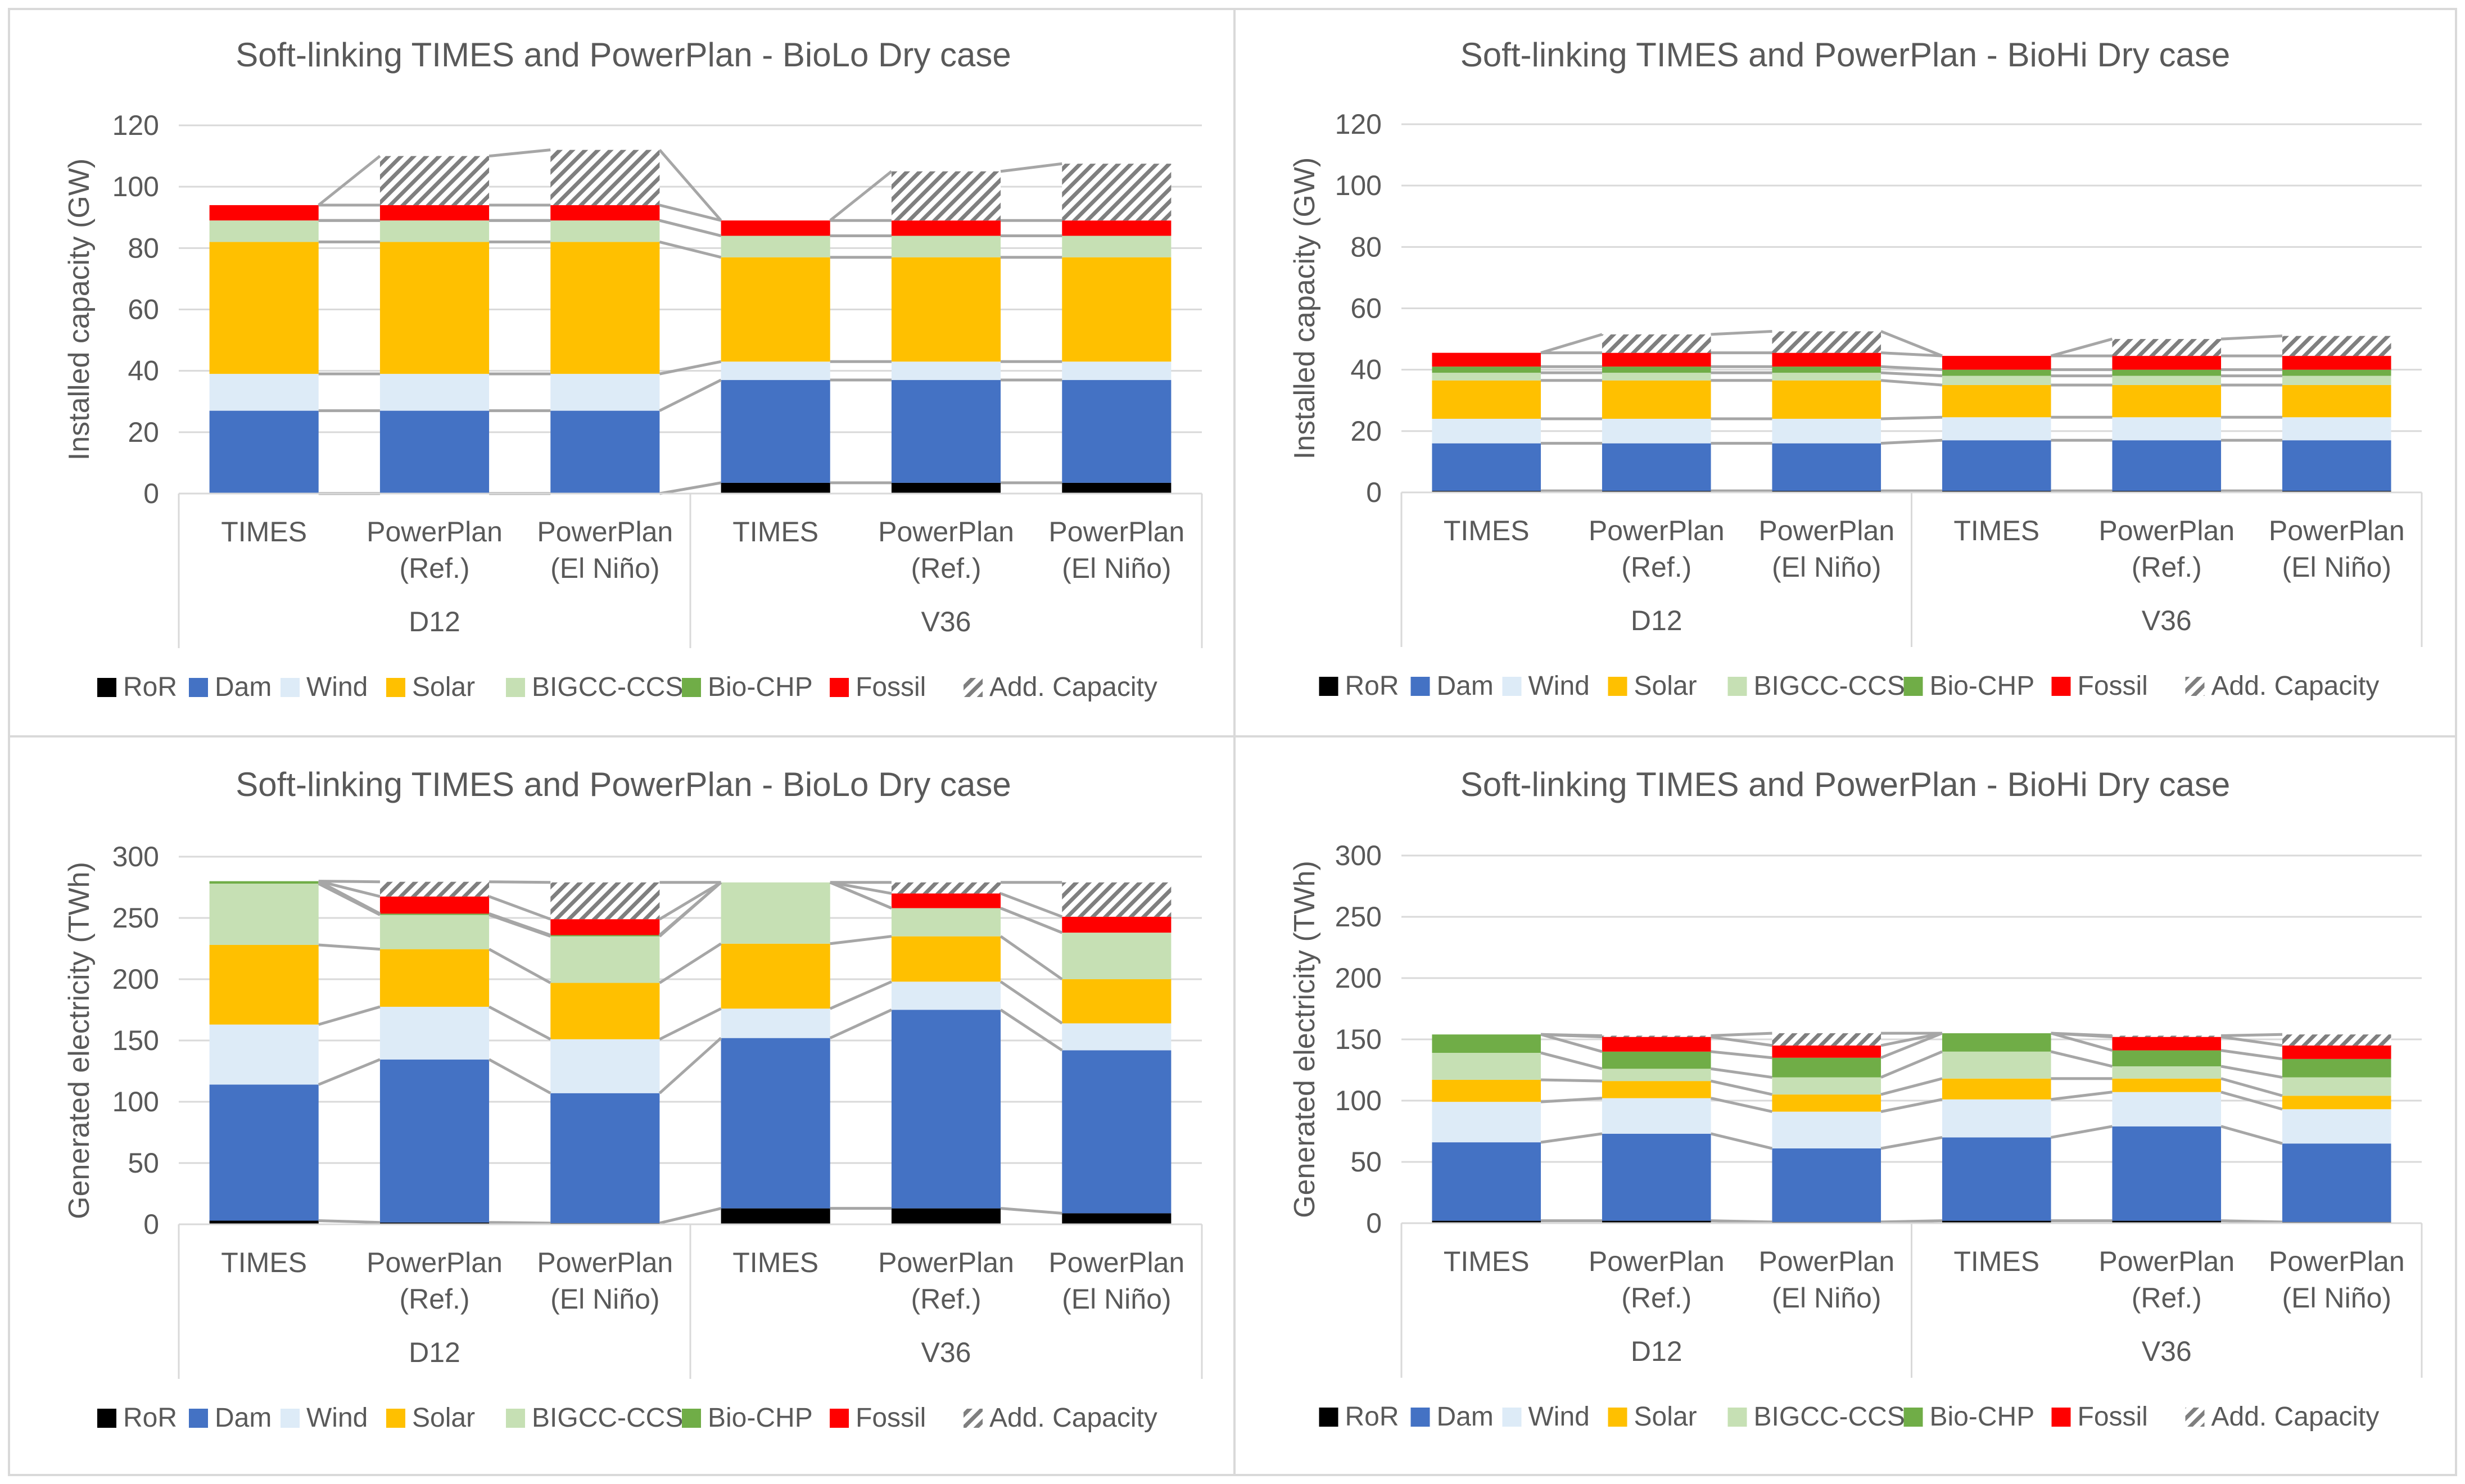 The image size is (2465, 1484). What do you see at coordinates (143, 309) in the screenshot?
I see `y-tick-label: 60` at bounding box center [143, 309].